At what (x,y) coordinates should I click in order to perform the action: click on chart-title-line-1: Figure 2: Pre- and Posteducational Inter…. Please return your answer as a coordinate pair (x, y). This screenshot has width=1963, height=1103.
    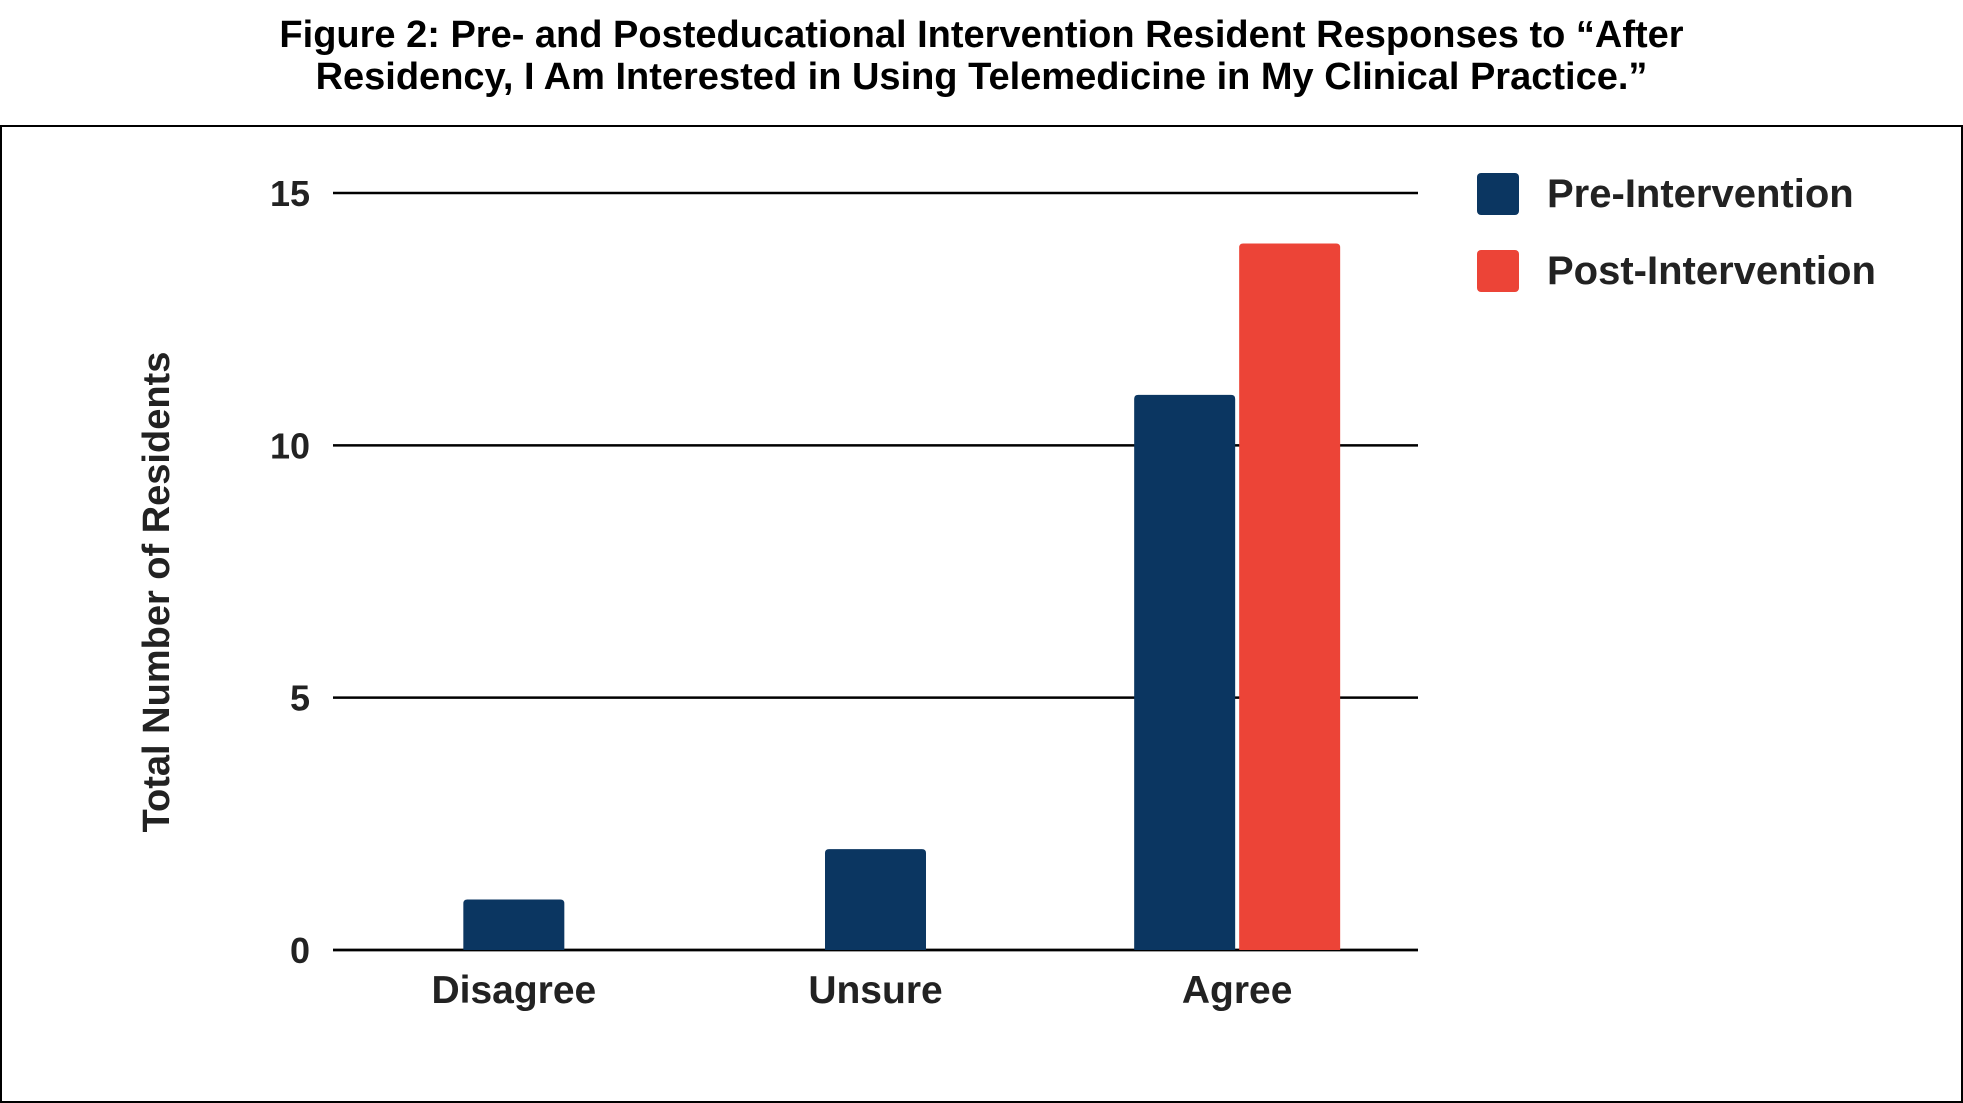
    Looking at the image, I should click on (981, 35).